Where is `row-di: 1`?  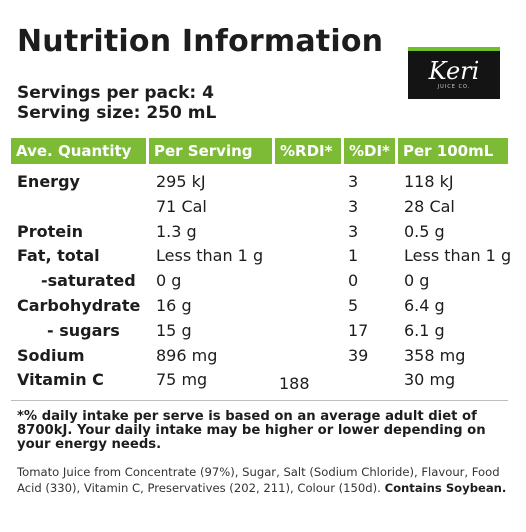 row-di: 1 is located at coordinates (353, 256).